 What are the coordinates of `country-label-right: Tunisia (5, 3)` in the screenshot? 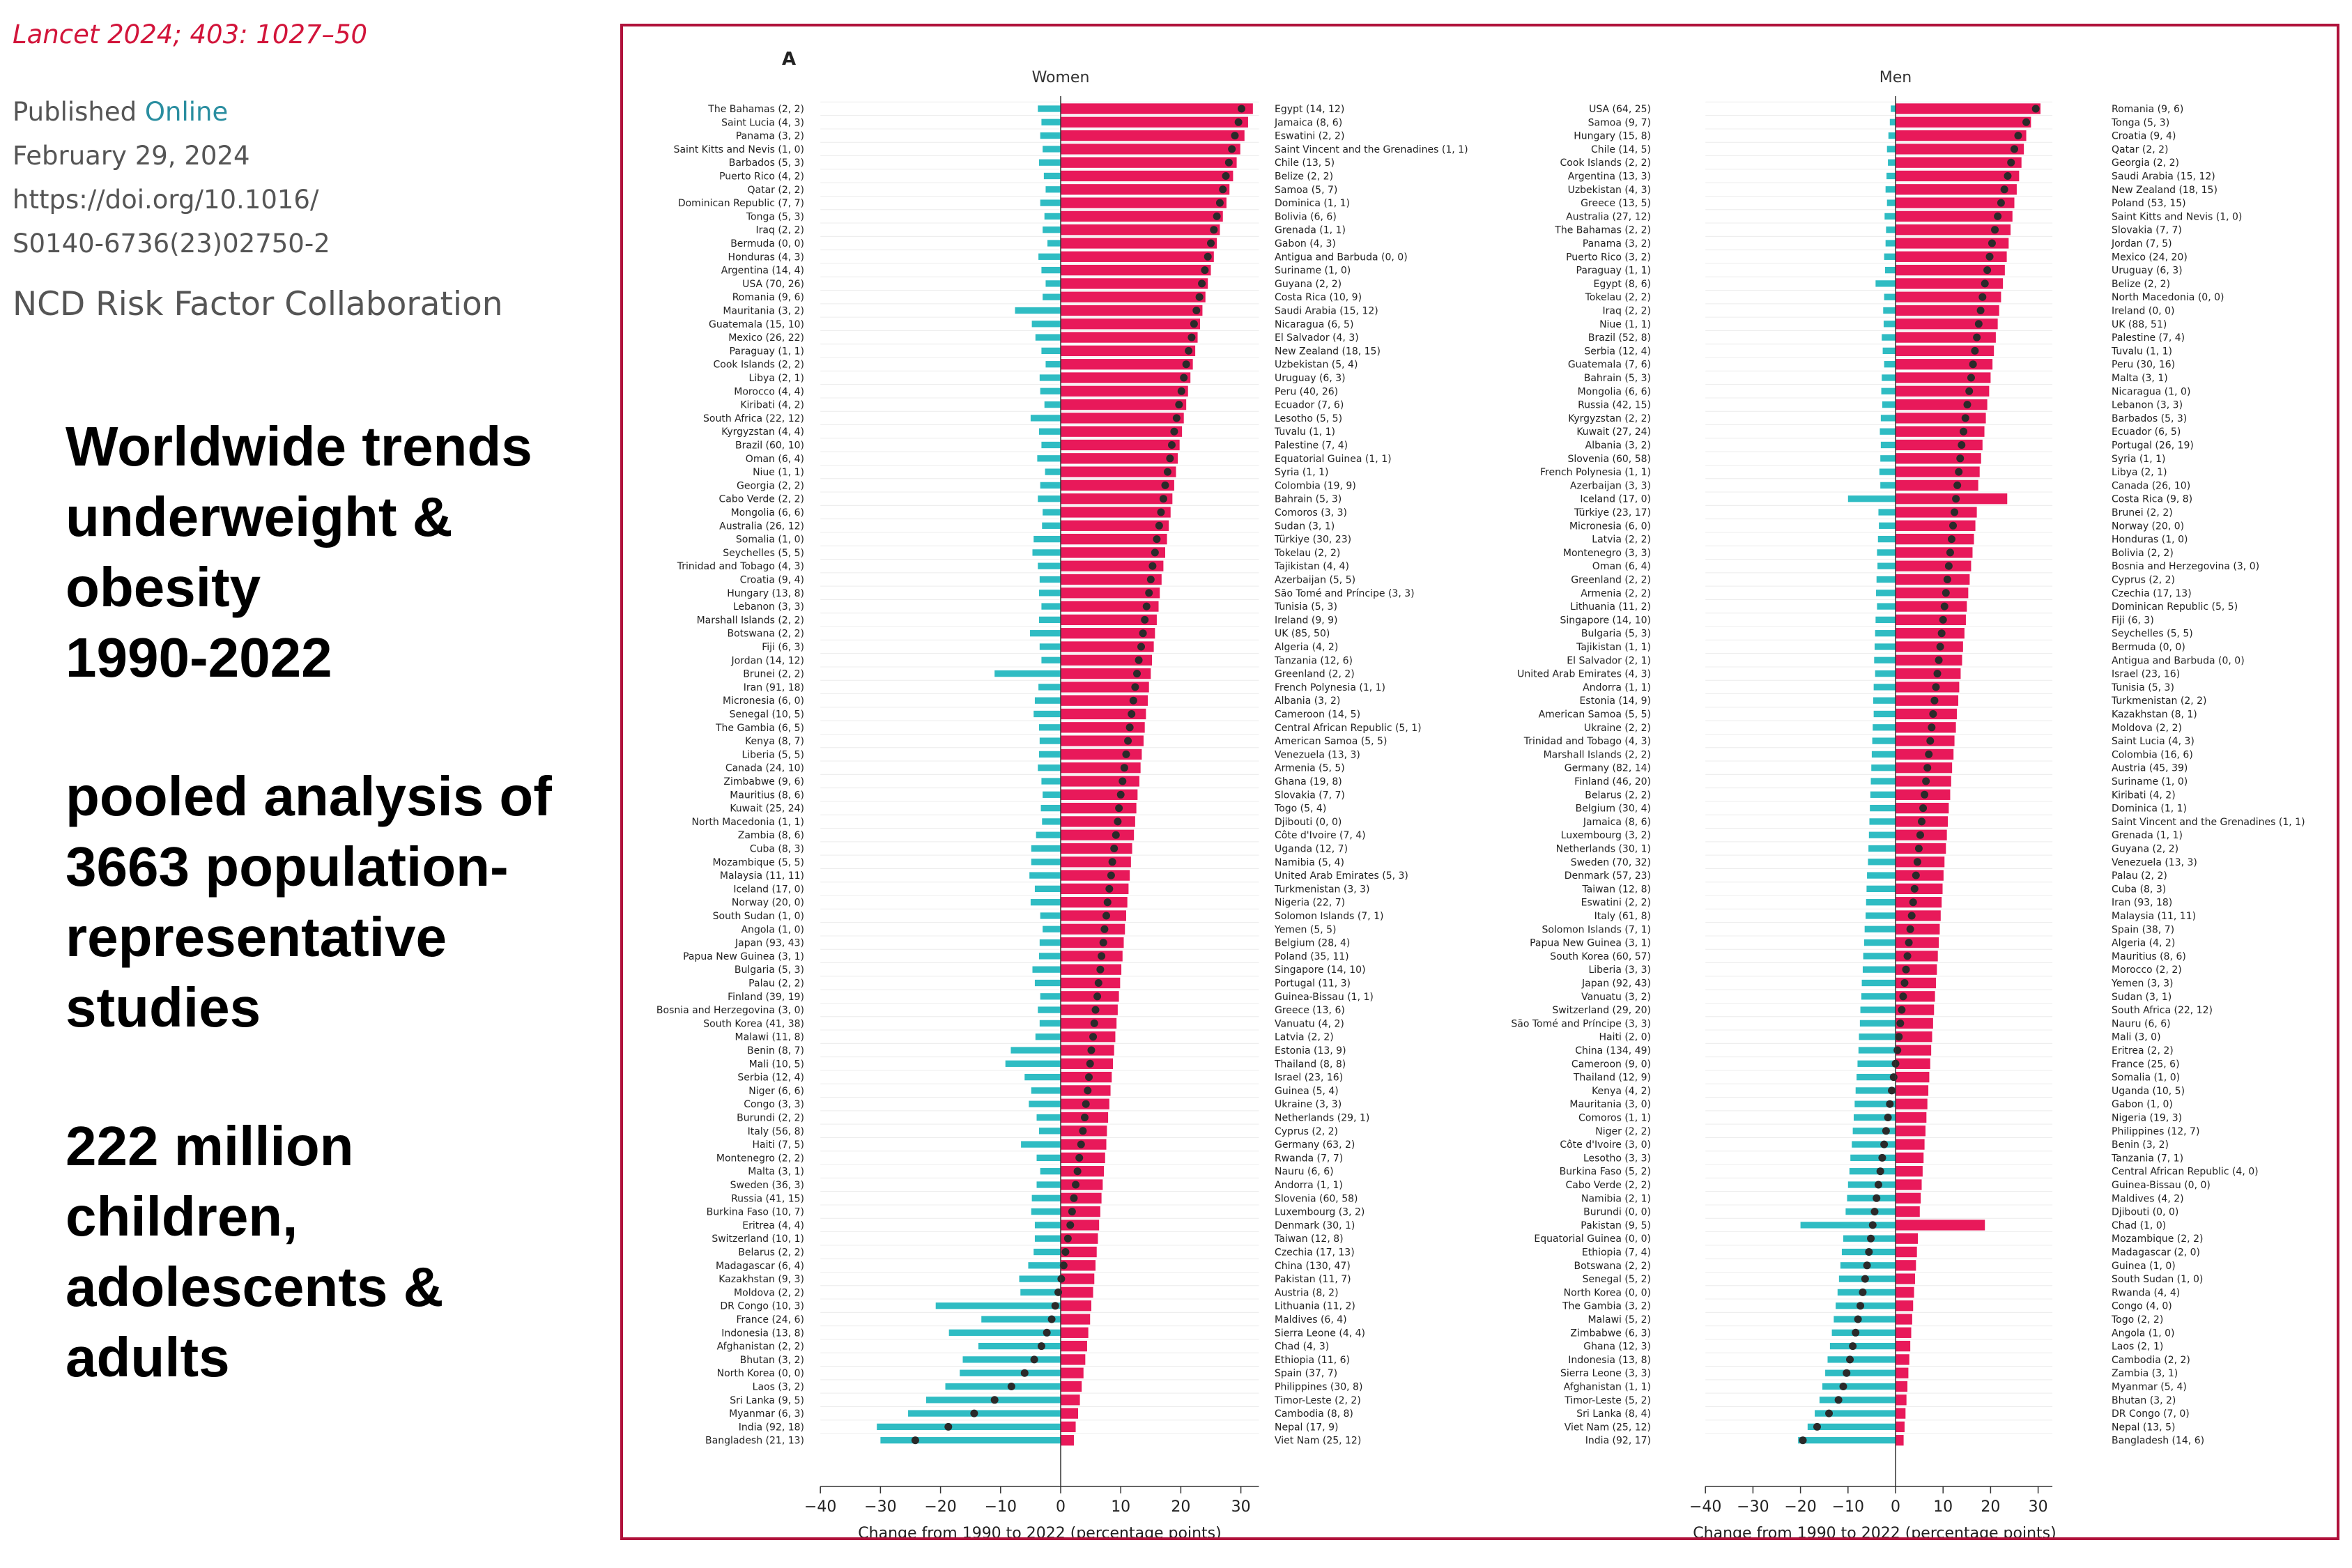 It's located at (1305, 607).